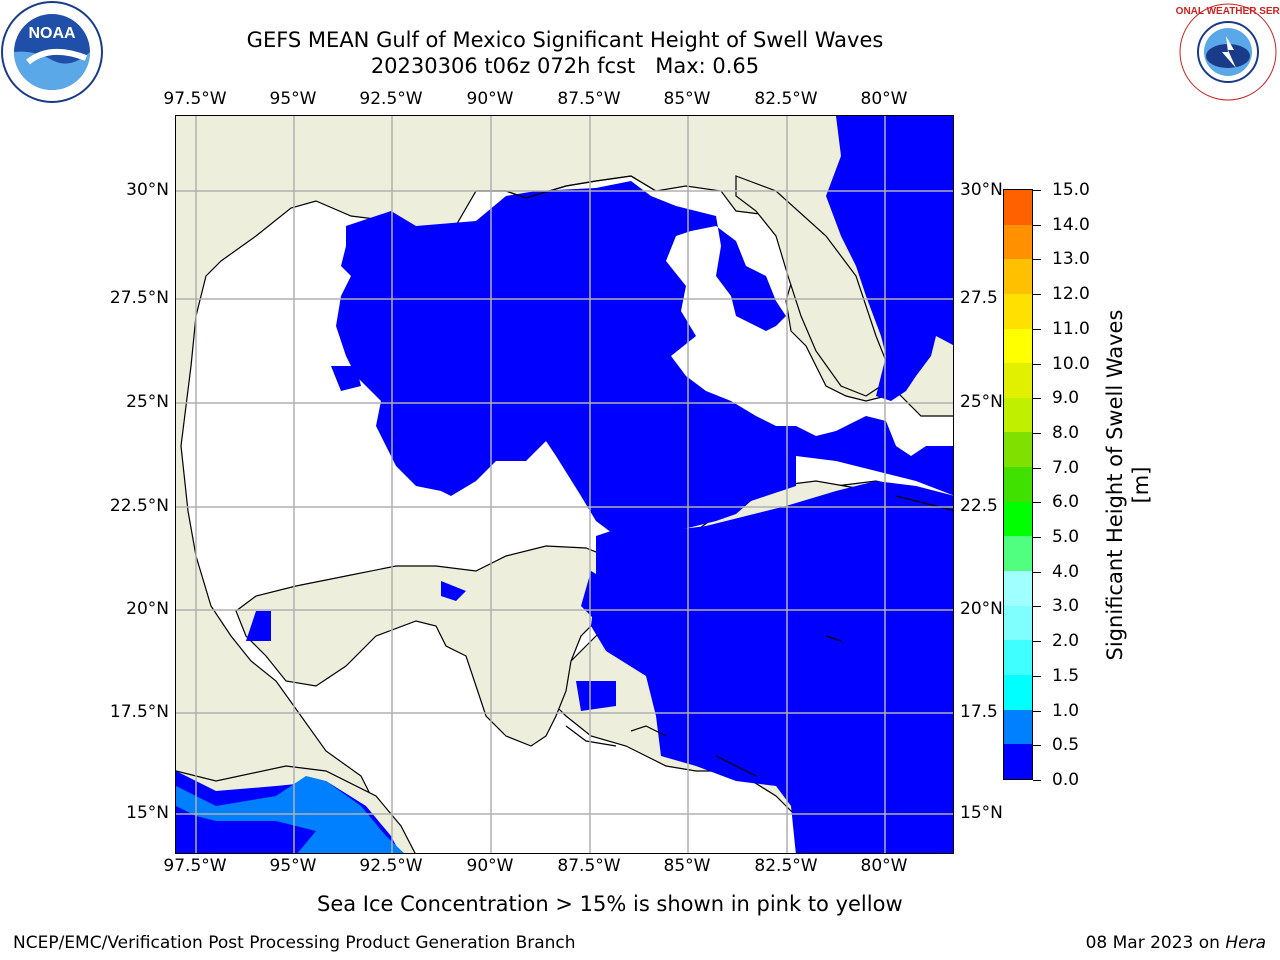 The height and width of the screenshot is (960, 1280). I want to click on colorbar-tick-label: 5.0, so click(1066, 537).